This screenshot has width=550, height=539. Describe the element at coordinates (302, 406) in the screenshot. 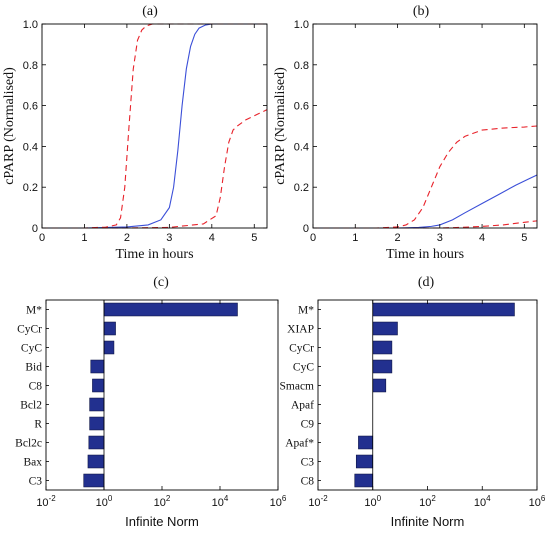

I see `category-label: Apaf` at that location.